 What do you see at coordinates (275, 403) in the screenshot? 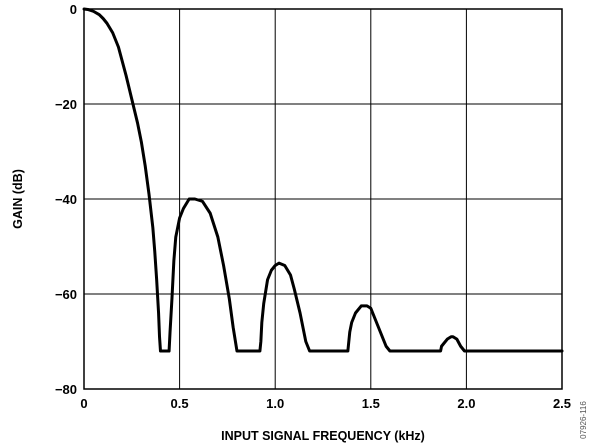
I see `x-tick-label: 1.0` at bounding box center [275, 403].